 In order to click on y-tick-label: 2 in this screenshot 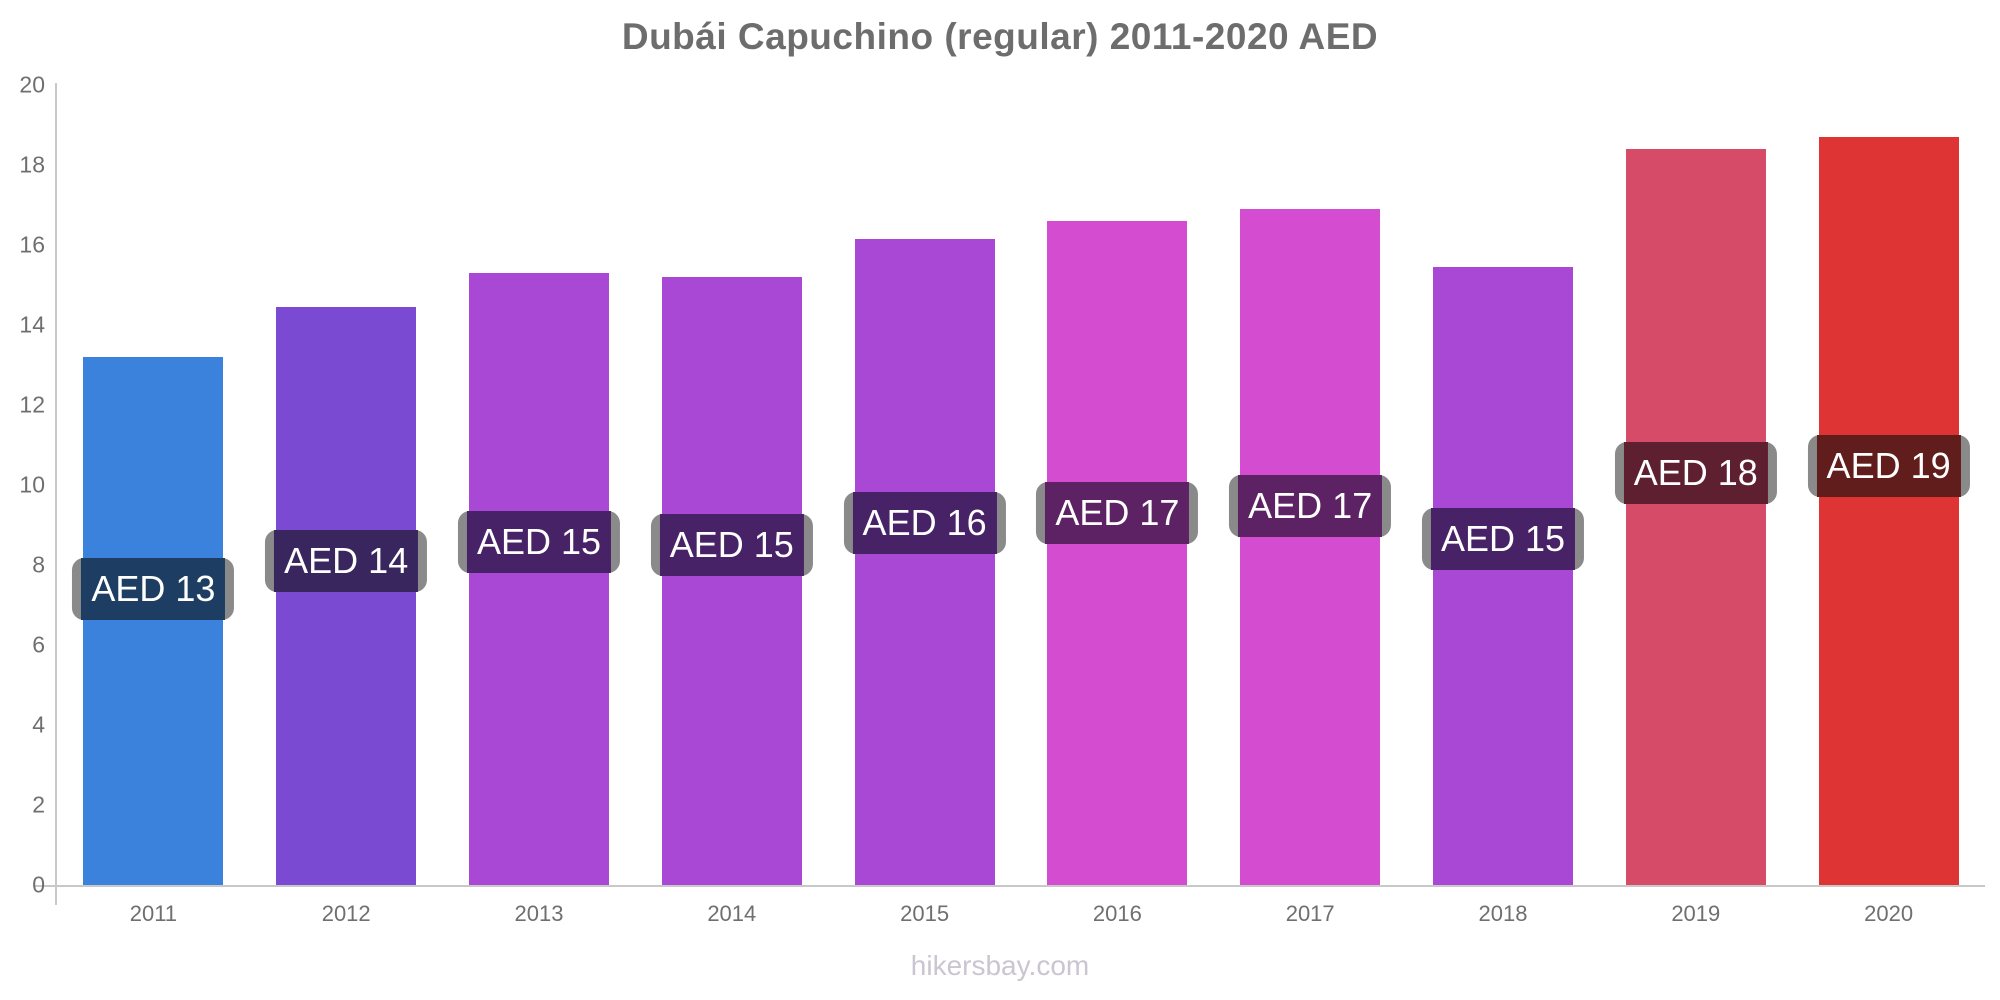, I will do `click(38, 804)`.